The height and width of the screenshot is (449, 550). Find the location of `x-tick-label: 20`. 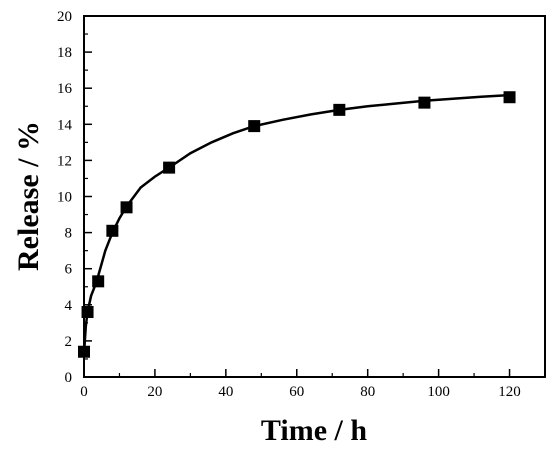

x-tick-label: 20 is located at coordinates (154, 392).